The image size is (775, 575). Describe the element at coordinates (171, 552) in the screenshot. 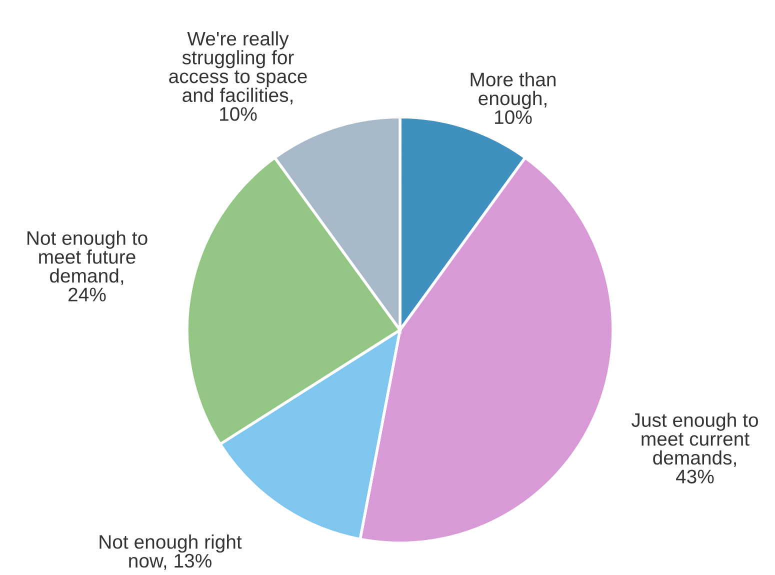

I see `slice-label: Not enough right now, 13%` at that location.